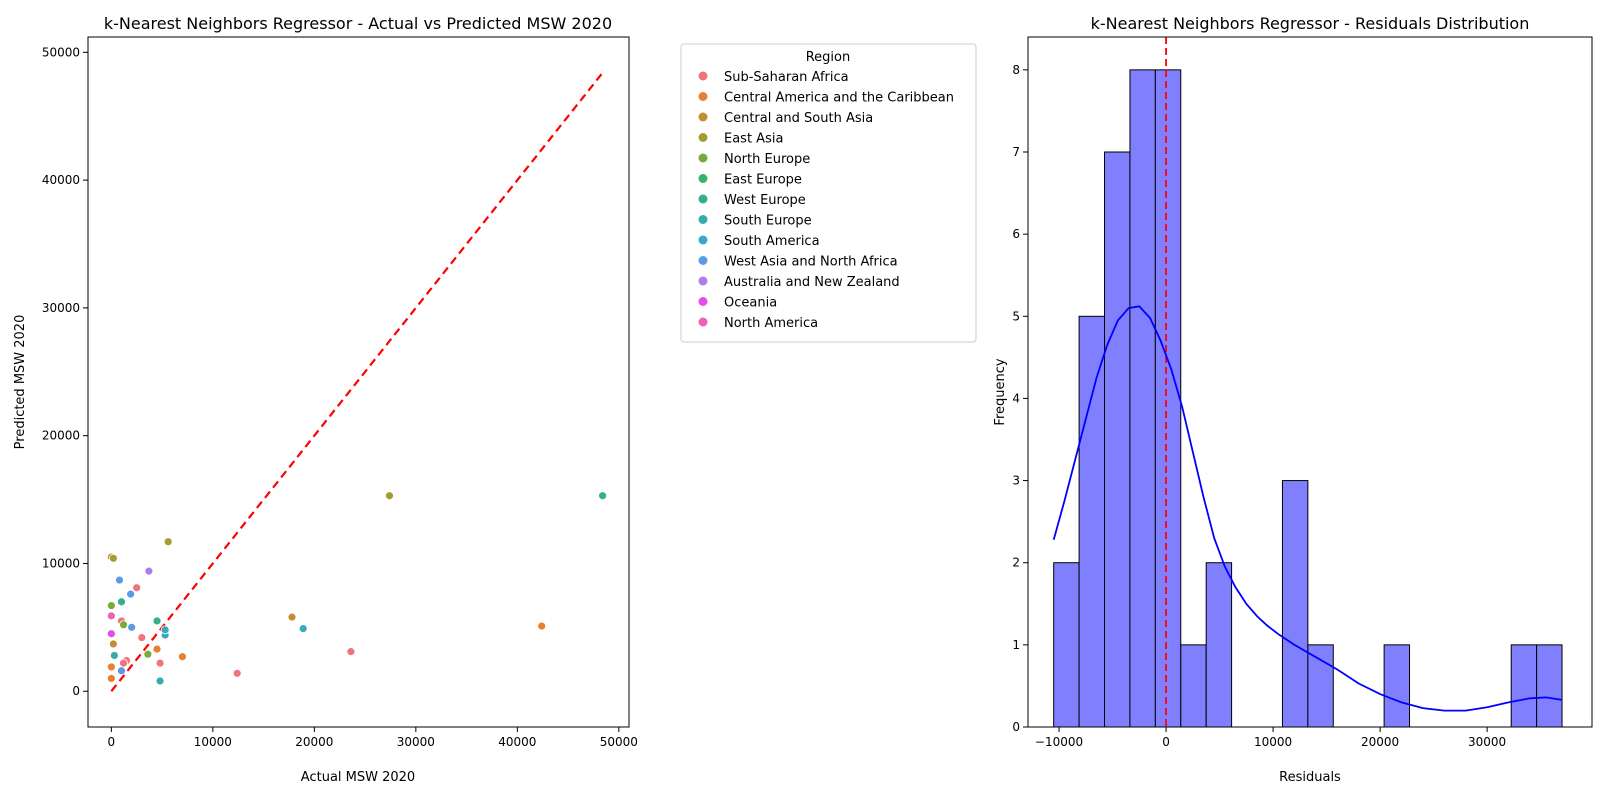  Describe the element at coordinates (798, 118) in the screenshot. I see `legend-entry-label: Central and South Asia` at that location.